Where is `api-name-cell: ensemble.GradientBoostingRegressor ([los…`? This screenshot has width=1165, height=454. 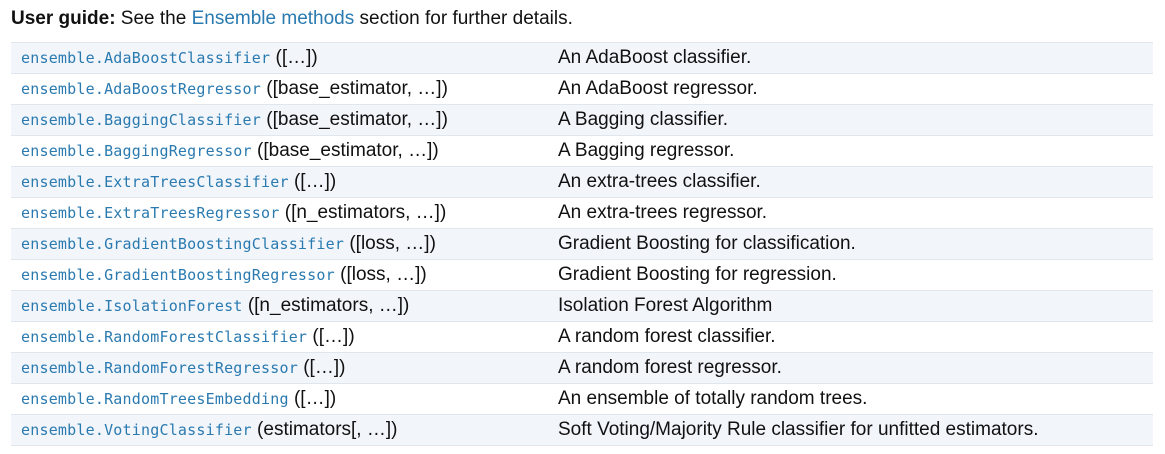
api-name-cell: ensemble.GradientBoostingRegressor ([los… is located at coordinates (278, 275).